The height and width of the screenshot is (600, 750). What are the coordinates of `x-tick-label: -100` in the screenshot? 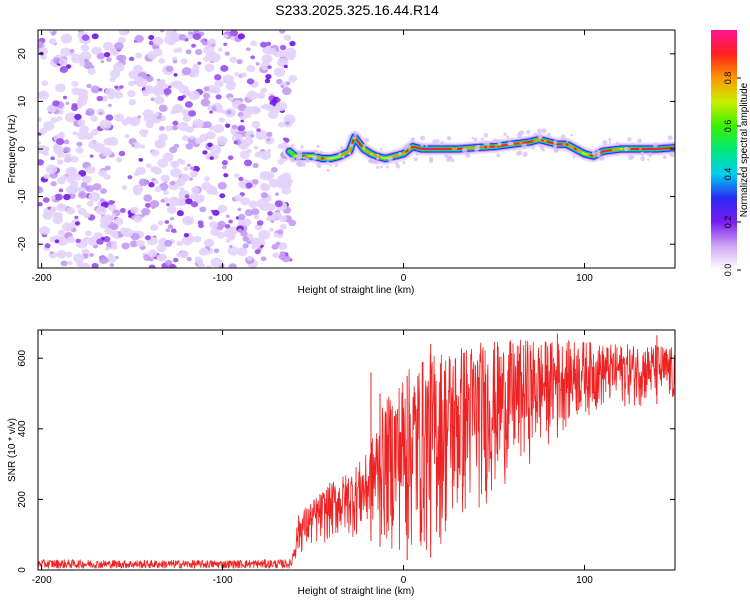 It's located at (223, 278).